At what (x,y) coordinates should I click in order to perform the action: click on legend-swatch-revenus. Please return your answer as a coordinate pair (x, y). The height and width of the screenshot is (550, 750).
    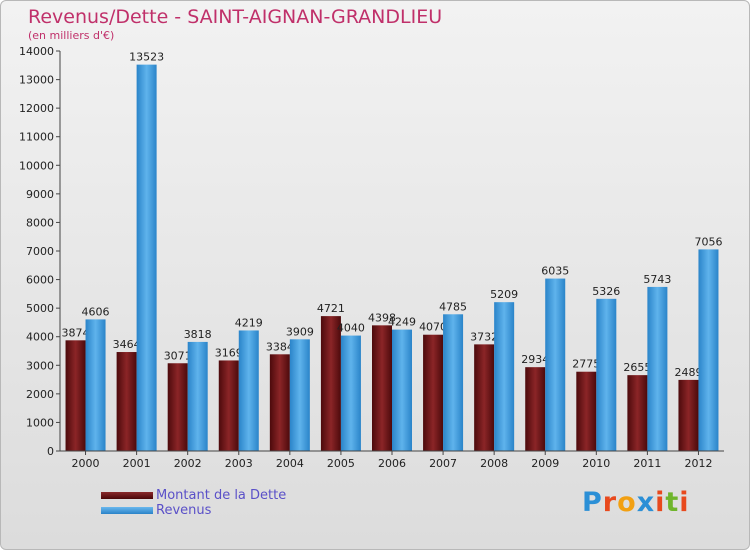
    Looking at the image, I should click on (127, 510).